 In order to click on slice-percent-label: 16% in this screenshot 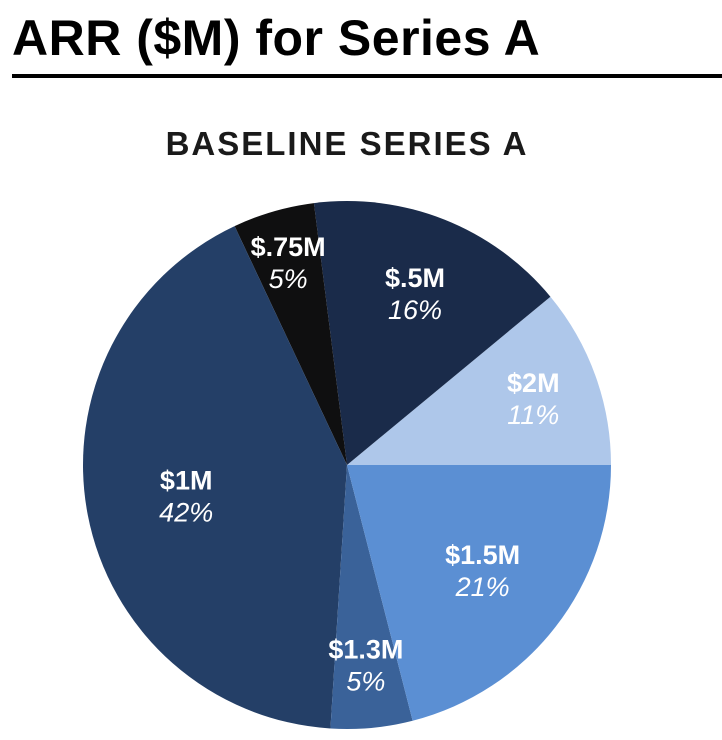, I will do `click(415, 310)`.